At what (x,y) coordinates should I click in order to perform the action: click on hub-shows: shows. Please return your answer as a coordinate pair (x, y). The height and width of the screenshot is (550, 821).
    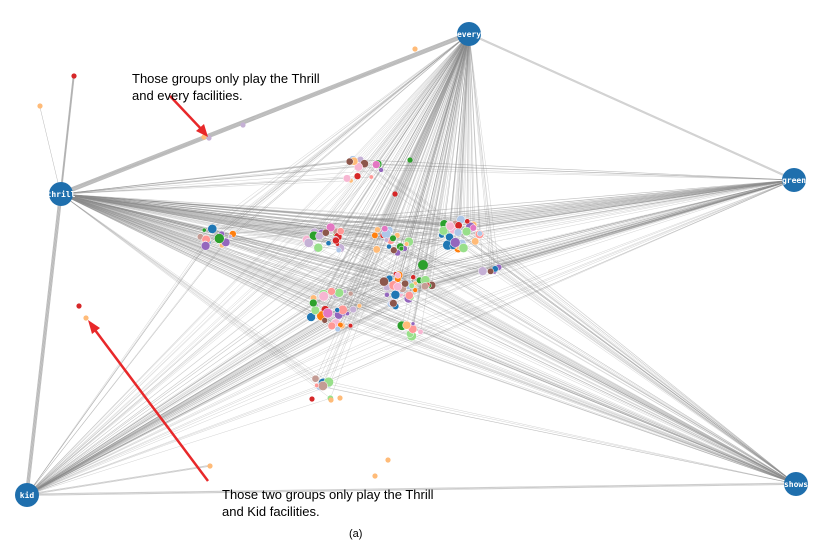
    Looking at the image, I should click on (796, 484).